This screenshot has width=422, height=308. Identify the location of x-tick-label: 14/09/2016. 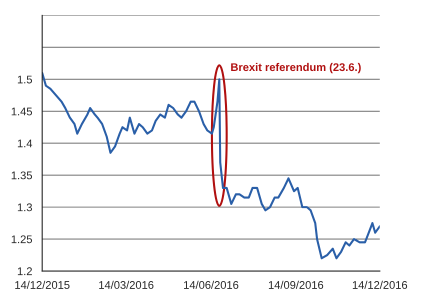
(296, 284).